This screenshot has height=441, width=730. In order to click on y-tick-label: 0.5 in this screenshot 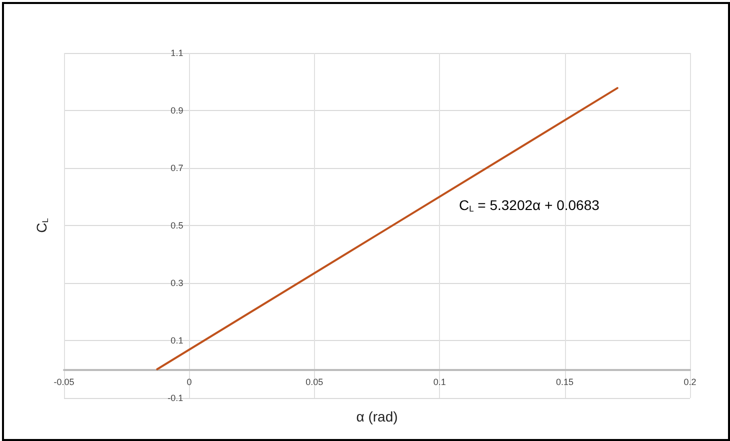, I will do `click(177, 225)`.